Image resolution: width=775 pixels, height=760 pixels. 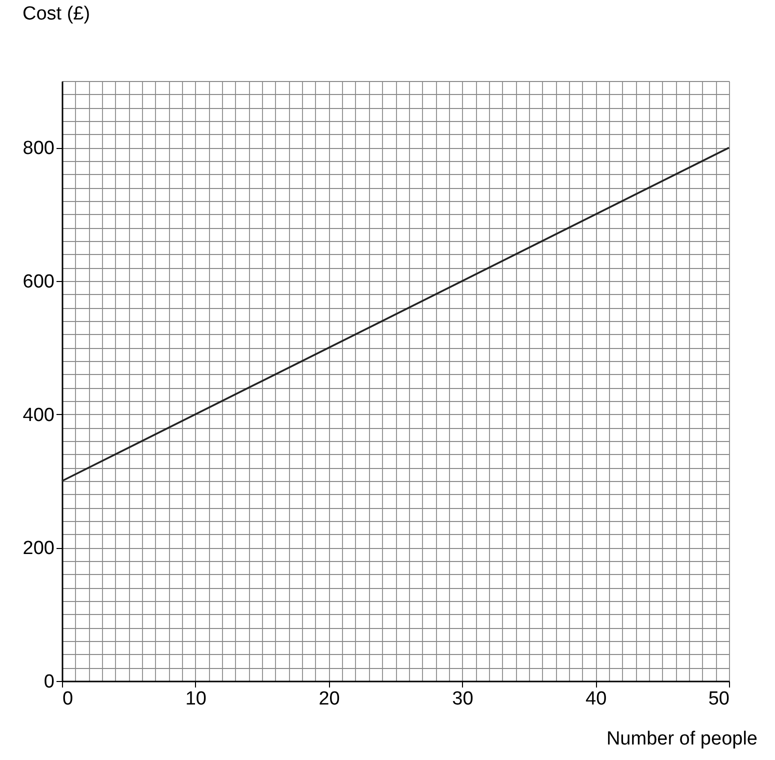 What do you see at coordinates (38, 415) in the screenshot?
I see `y-tick-label: 400` at bounding box center [38, 415].